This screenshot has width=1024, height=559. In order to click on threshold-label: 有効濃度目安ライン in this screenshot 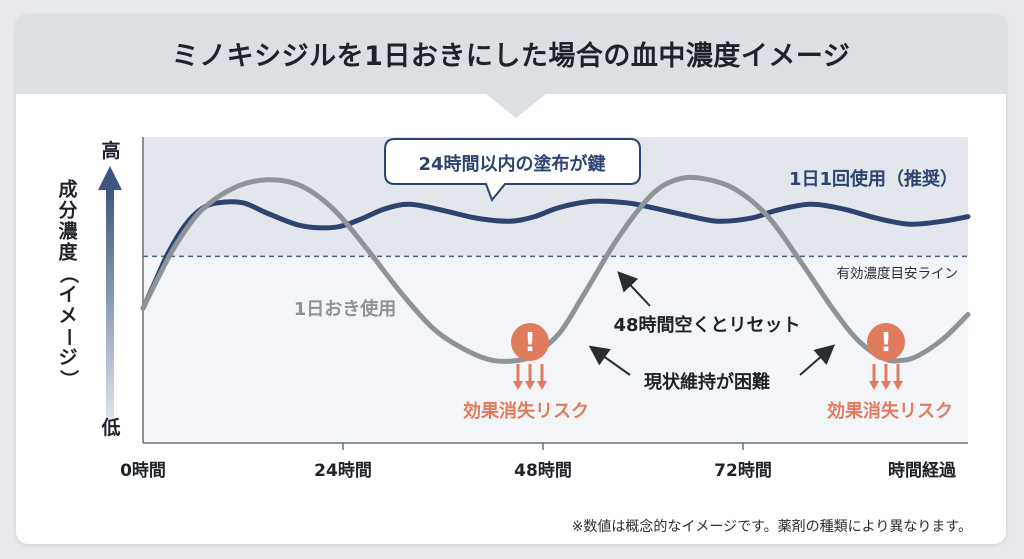, I will do `click(898, 274)`.